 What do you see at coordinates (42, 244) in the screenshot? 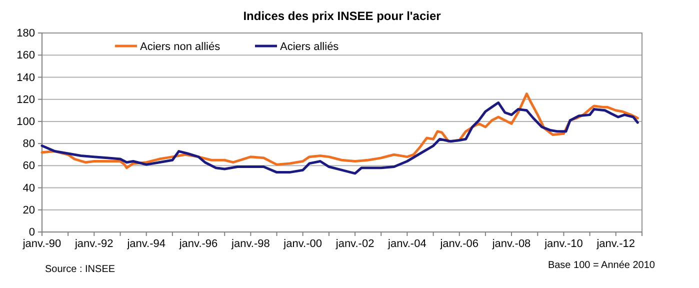
I see `x-tick-label: janv.-90` at bounding box center [42, 244].